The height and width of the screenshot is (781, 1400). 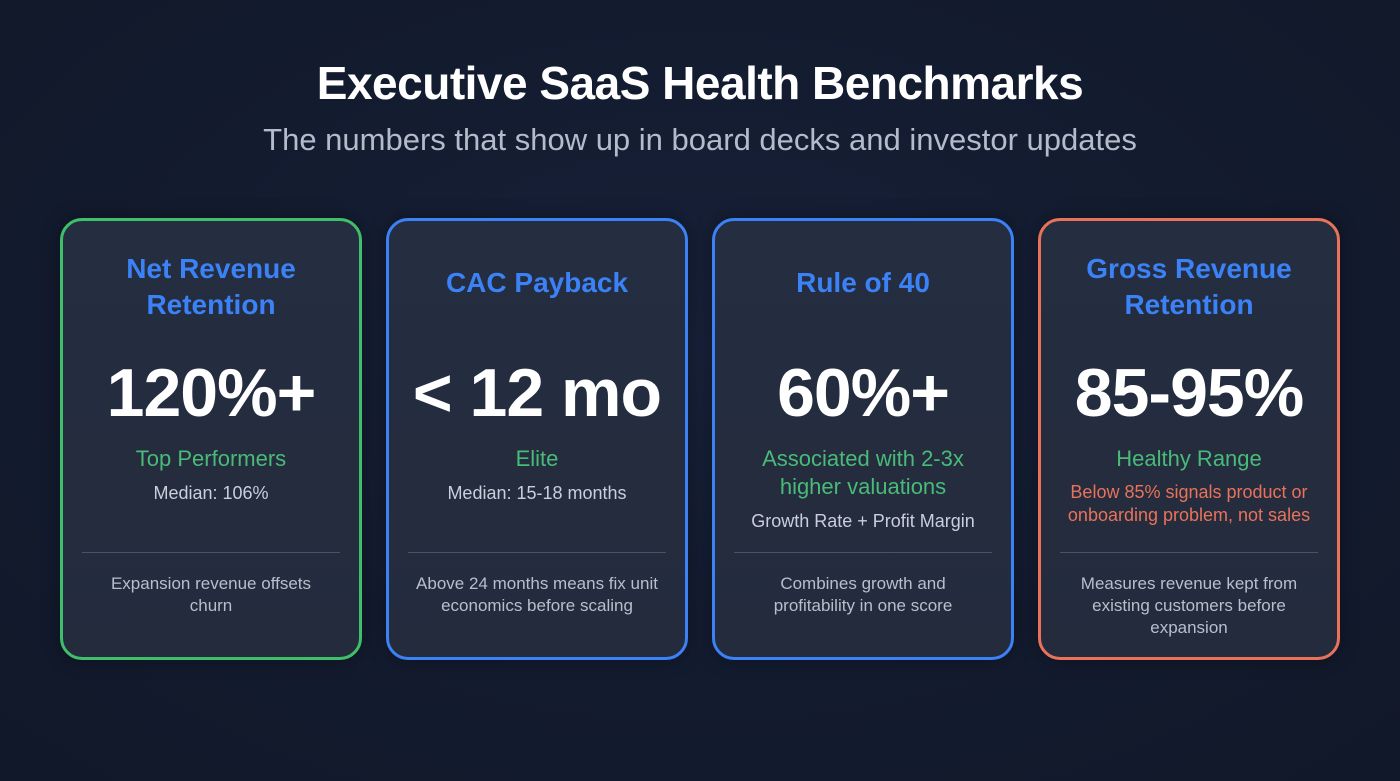 What do you see at coordinates (211, 493) in the screenshot?
I see `metric-median: Median: 106%` at bounding box center [211, 493].